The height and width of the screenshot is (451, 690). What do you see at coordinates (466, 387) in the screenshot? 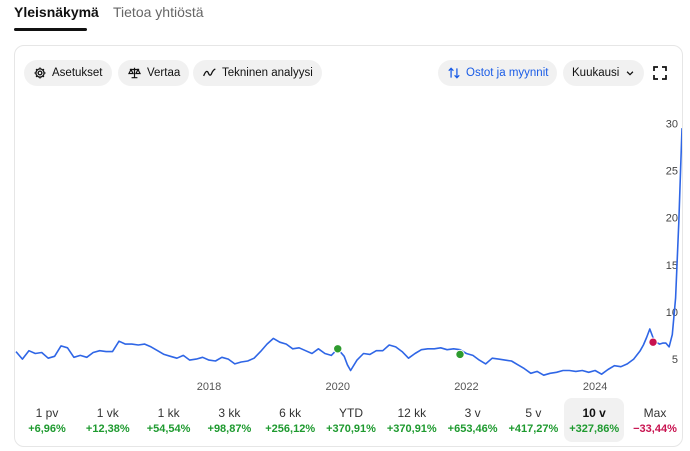
I see `x-tick-label: 2022` at bounding box center [466, 387].